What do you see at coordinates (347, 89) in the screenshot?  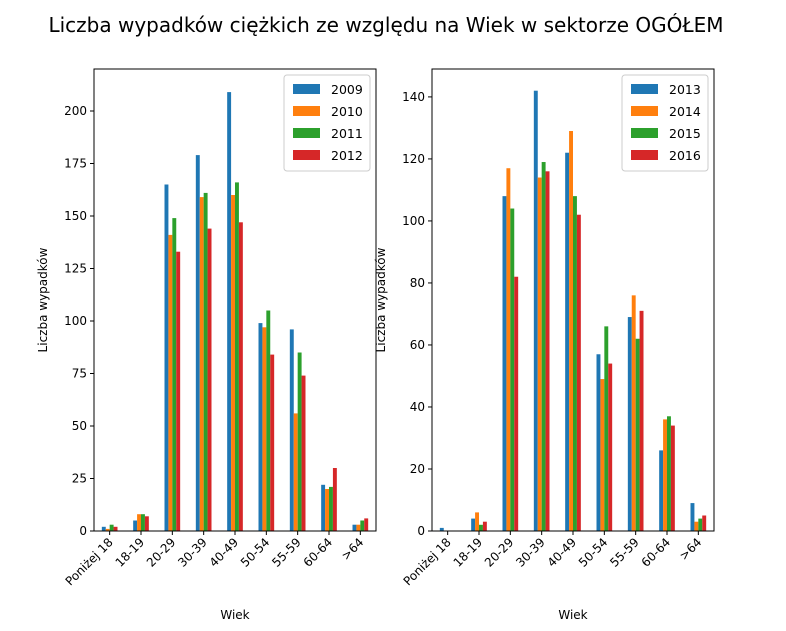 I see `legend-label: 2009` at bounding box center [347, 89].